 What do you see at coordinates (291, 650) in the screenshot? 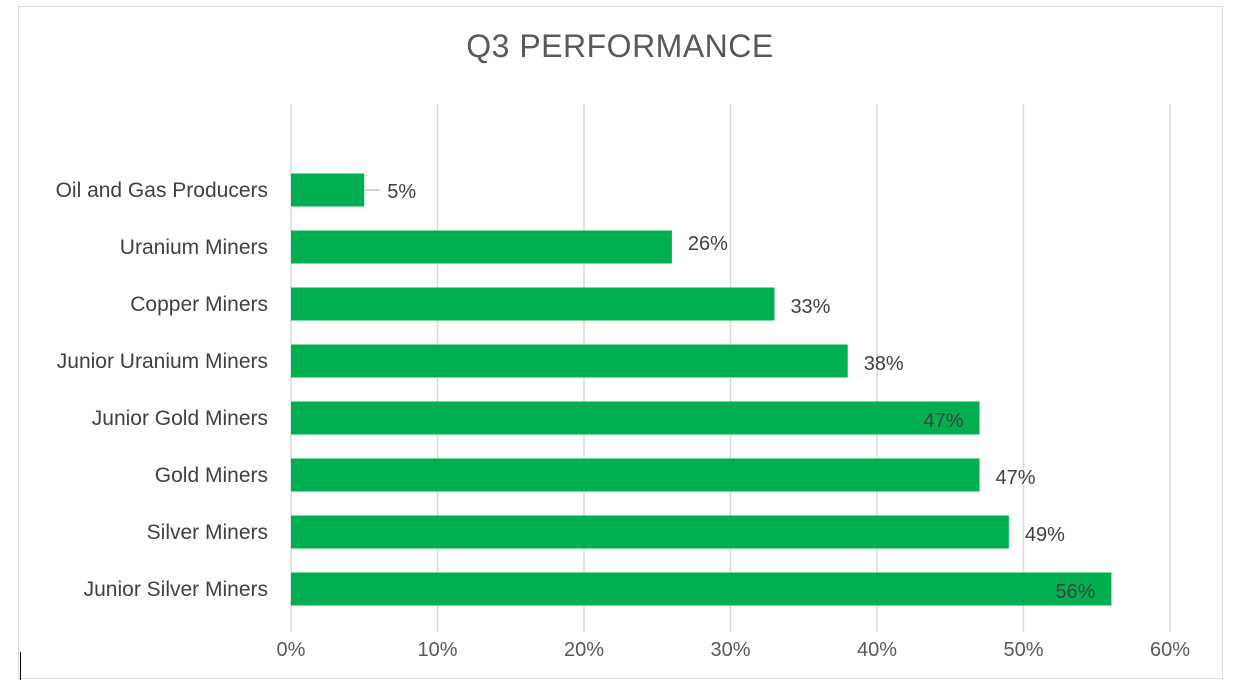
I see `x-tick-label: 0%` at bounding box center [291, 650].